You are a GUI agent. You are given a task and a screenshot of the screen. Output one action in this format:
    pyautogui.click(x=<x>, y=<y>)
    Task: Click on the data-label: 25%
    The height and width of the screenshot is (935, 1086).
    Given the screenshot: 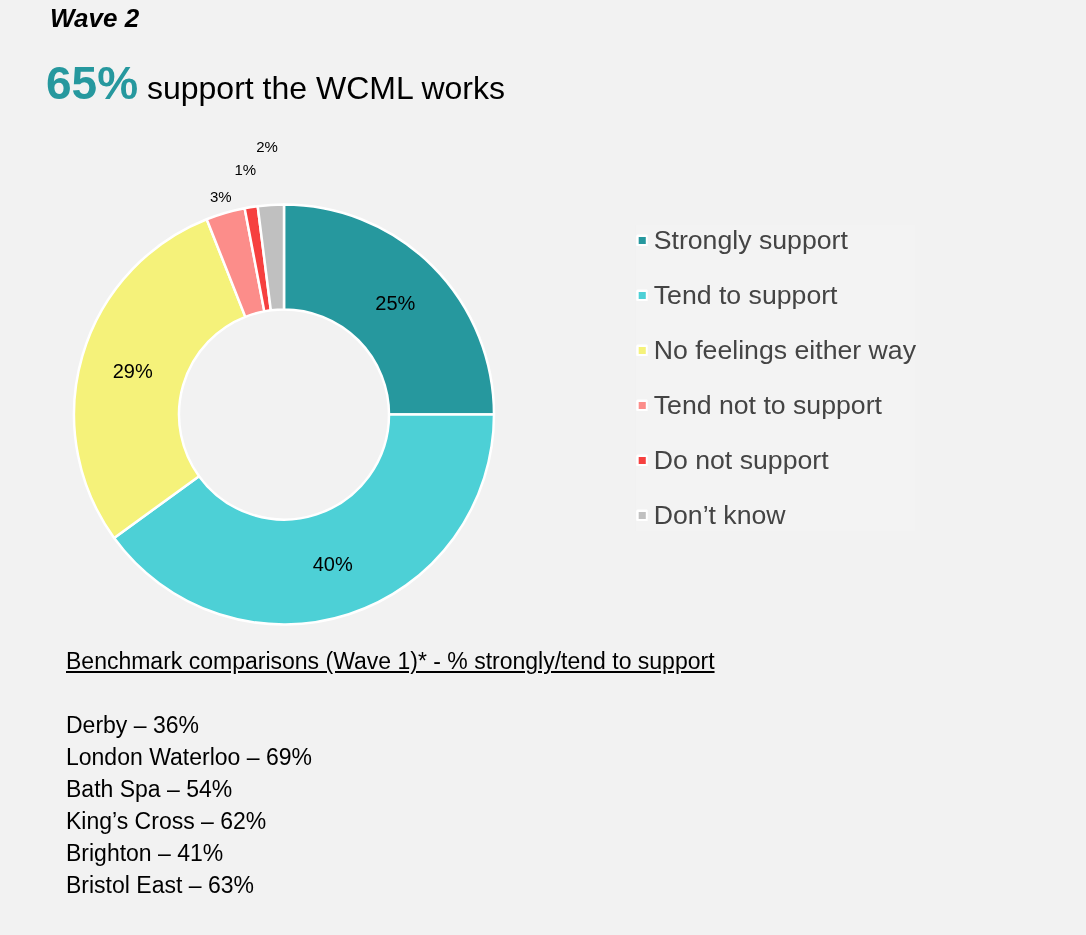 What is the action you would take?
    pyautogui.click(x=395, y=303)
    